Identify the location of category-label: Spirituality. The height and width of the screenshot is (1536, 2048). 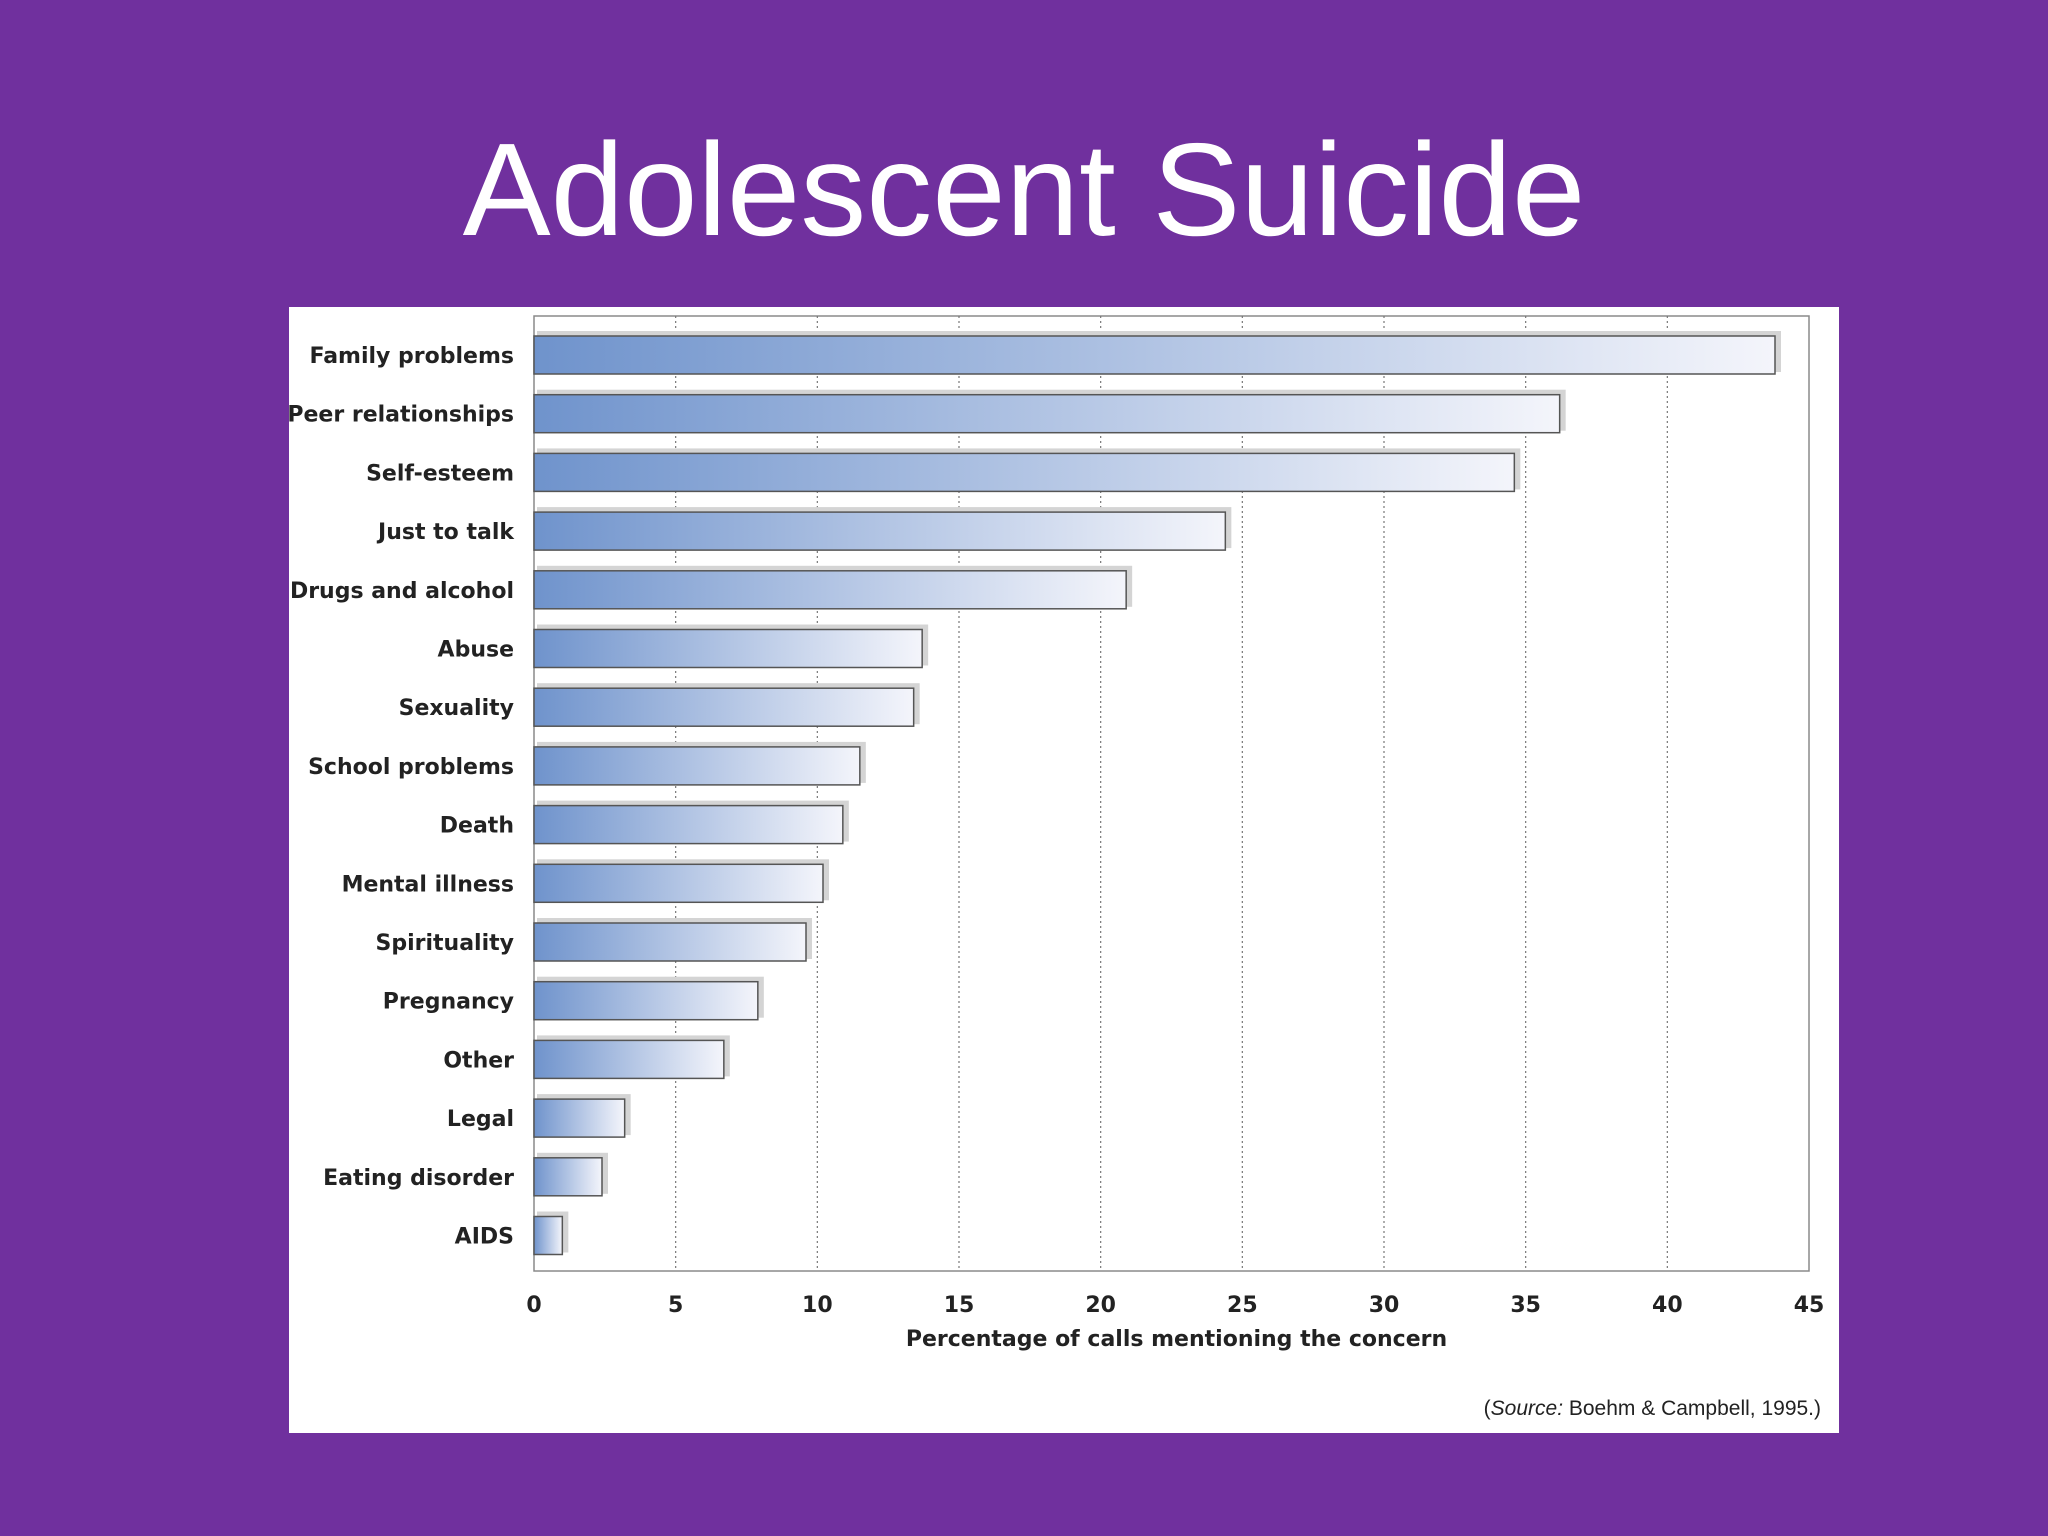
(445, 943).